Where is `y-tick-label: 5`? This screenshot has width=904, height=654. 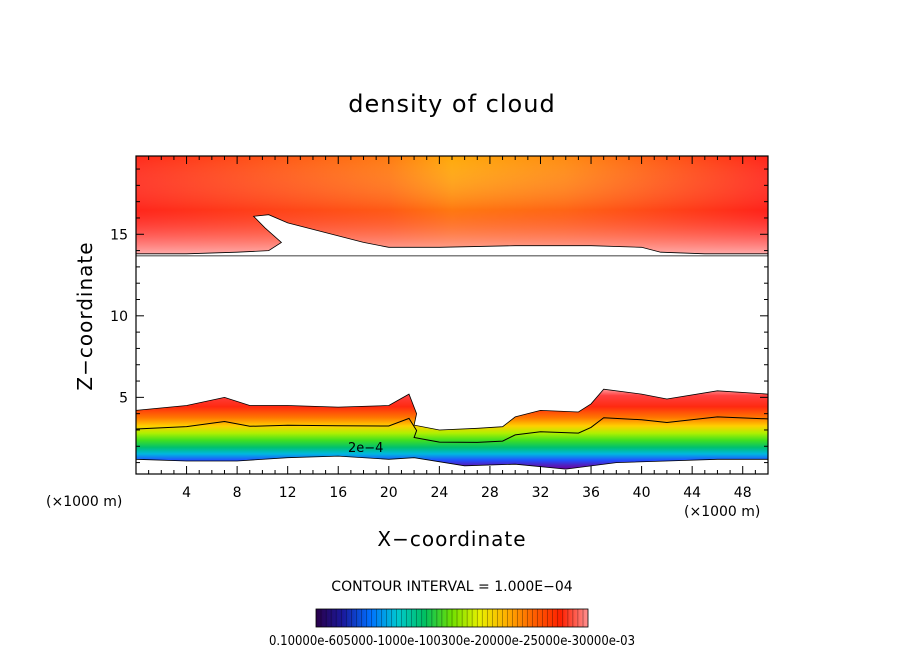
y-tick-label: 5 is located at coordinates (123, 398).